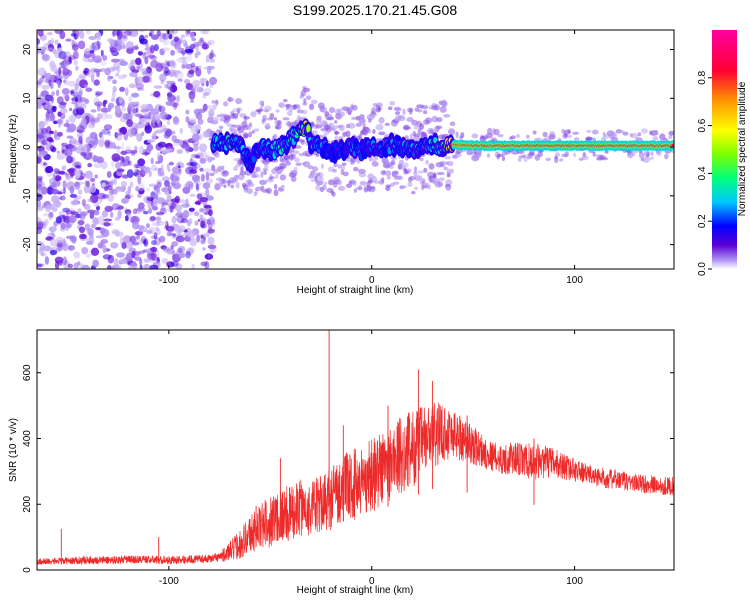  Describe the element at coordinates (27, 570) in the screenshot. I see `snr-y-tick-label: 0` at that location.